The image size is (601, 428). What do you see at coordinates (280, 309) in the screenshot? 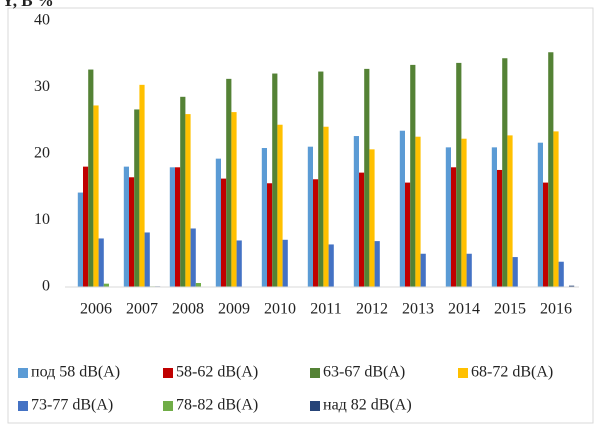
I see `x-tick-label: 2010` at bounding box center [280, 309].